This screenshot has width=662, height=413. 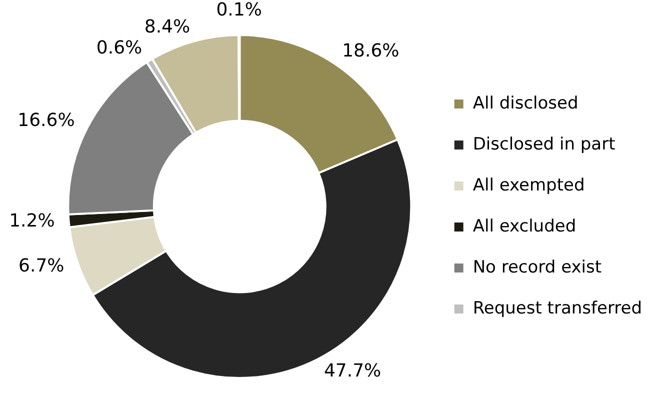 I want to click on legend-label: Request transferred, so click(x=557, y=308).